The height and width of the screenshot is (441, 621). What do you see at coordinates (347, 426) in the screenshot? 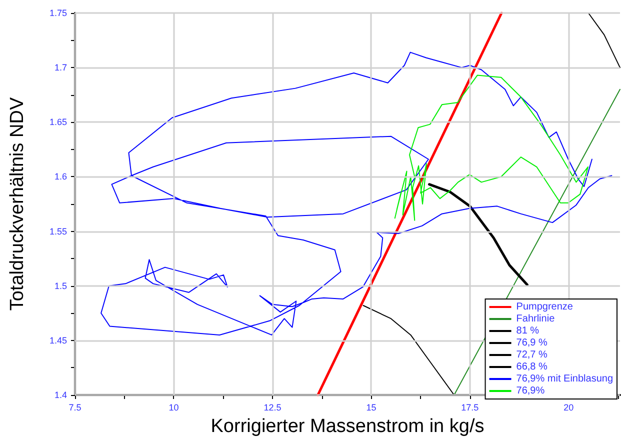
I see `x-axis-title: Korrigierter Massenstrom in kg/s` at bounding box center [347, 426].